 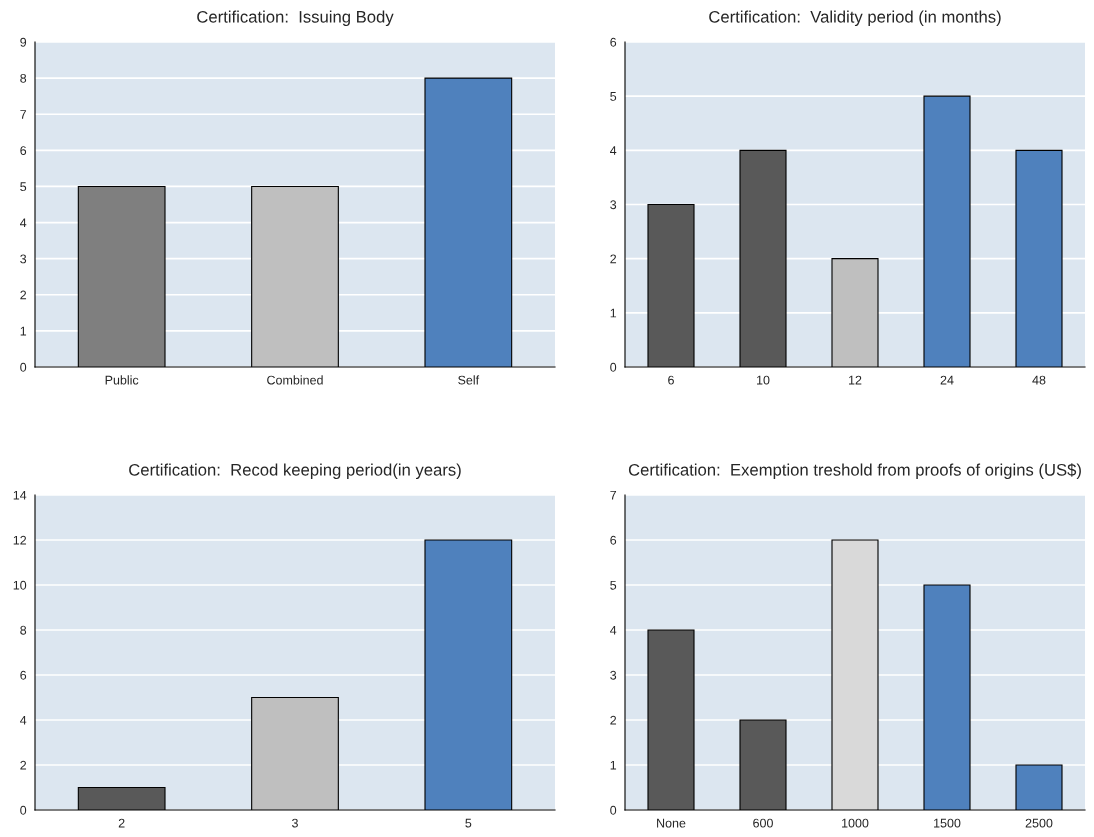 I want to click on x-tick-label: 2500, so click(x=1039, y=823).